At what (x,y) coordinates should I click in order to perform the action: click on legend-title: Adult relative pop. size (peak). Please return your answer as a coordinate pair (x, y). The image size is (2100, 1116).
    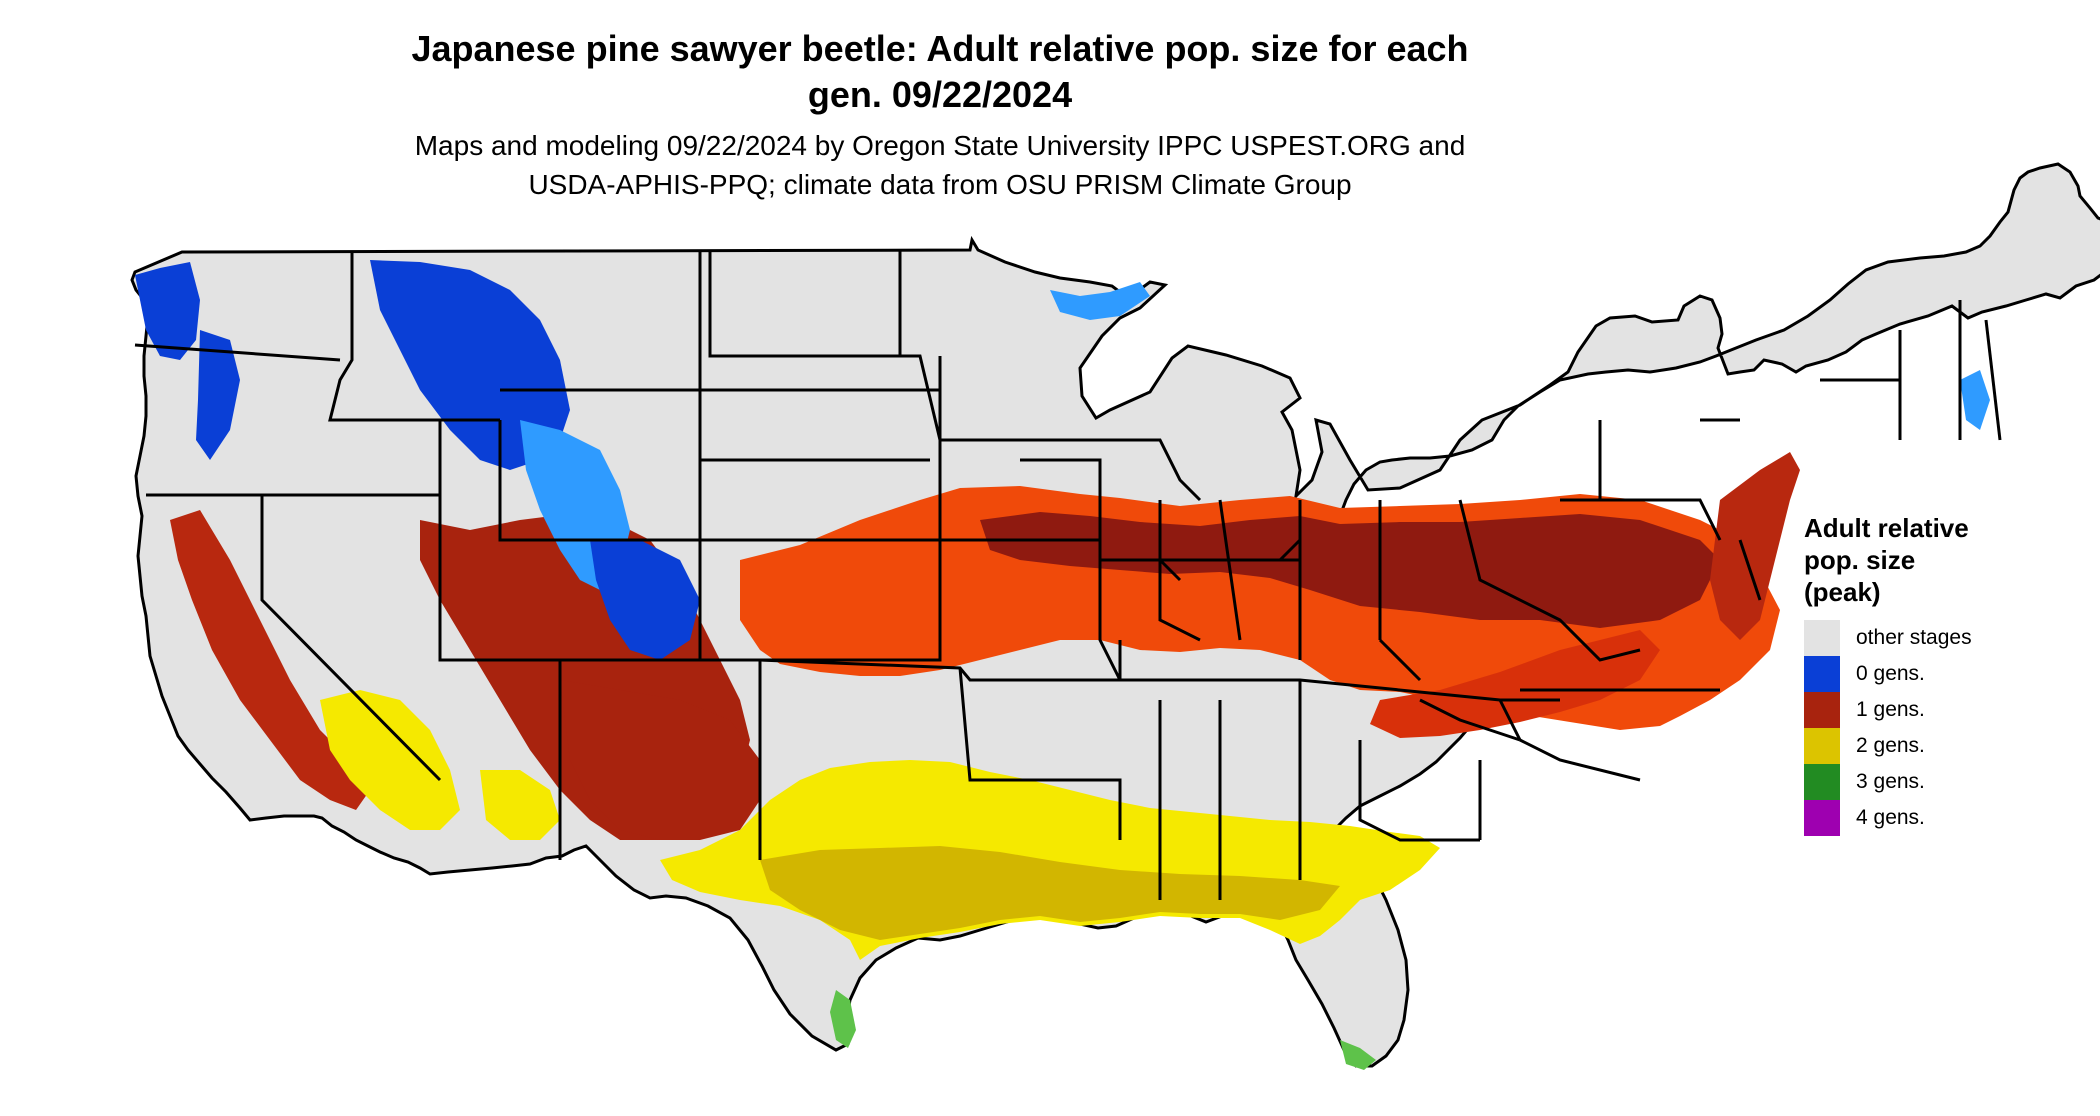
    Looking at the image, I should click on (1944, 560).